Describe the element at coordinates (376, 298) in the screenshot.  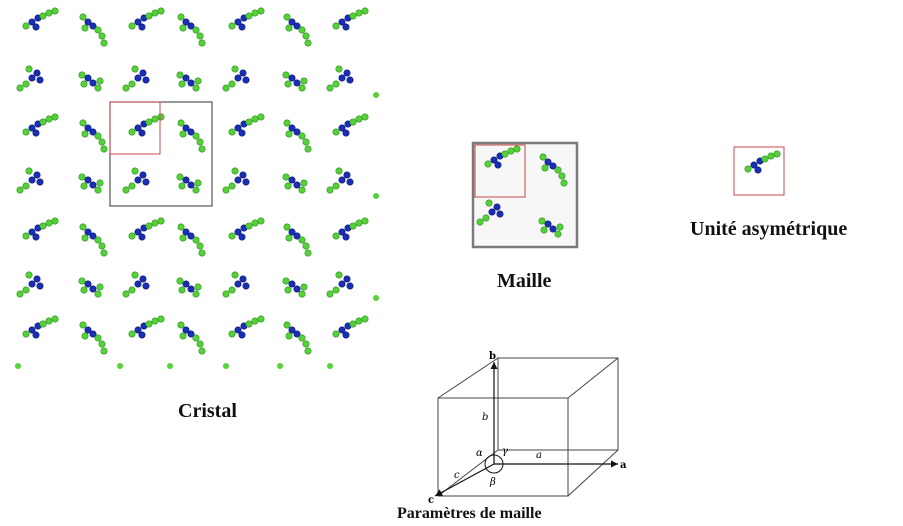
I see `edge-atom` at that location.